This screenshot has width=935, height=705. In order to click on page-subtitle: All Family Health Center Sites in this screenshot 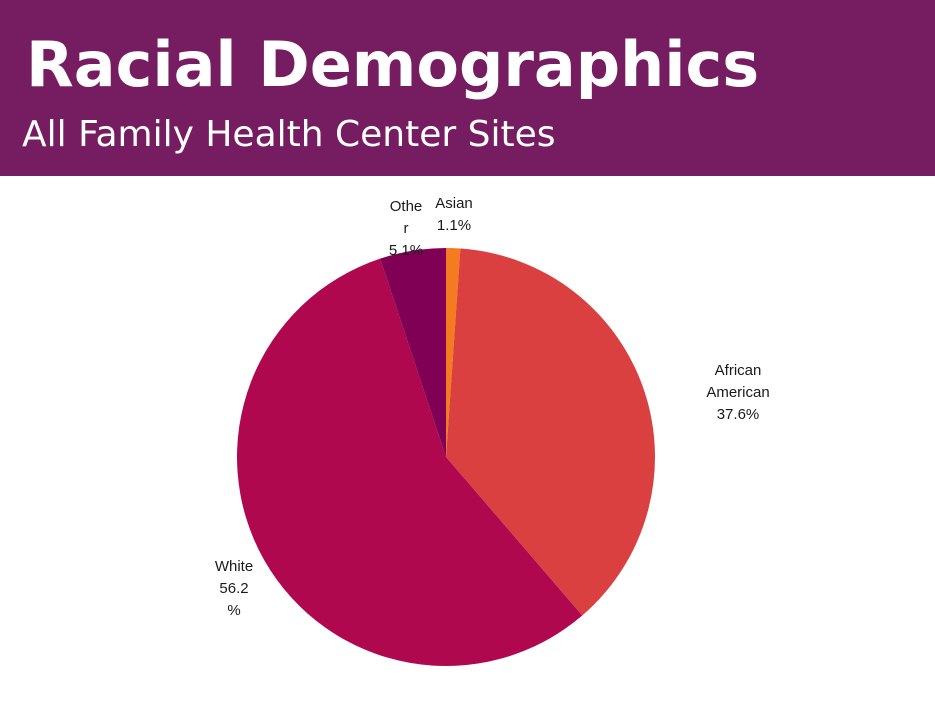, I will do `click(289, 134)`.